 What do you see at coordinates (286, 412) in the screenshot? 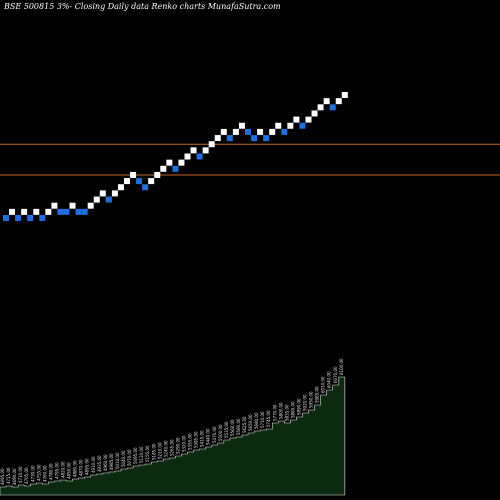
I see `volume-label: 5835.00` at bounding box center [286, 412].